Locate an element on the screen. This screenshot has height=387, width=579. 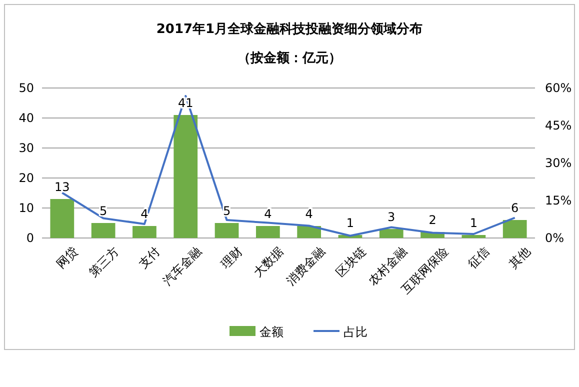
data-label: 2 is located at coordinates (432, 220).